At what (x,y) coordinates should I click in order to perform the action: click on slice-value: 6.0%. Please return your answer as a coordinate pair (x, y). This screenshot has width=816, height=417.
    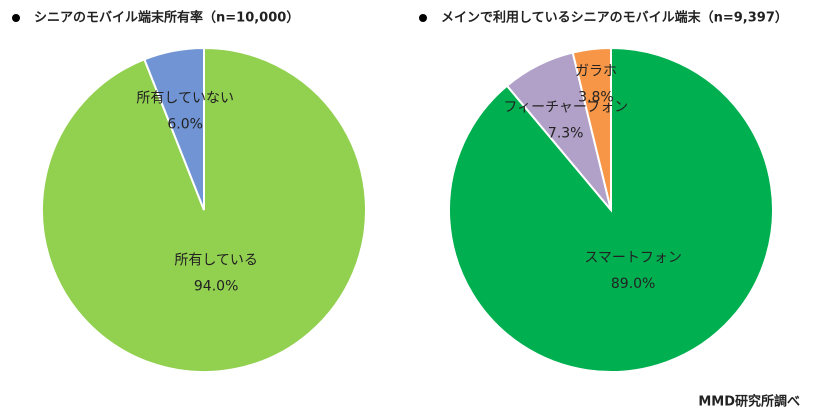
    Looking at the image, I should click on (185, 124).